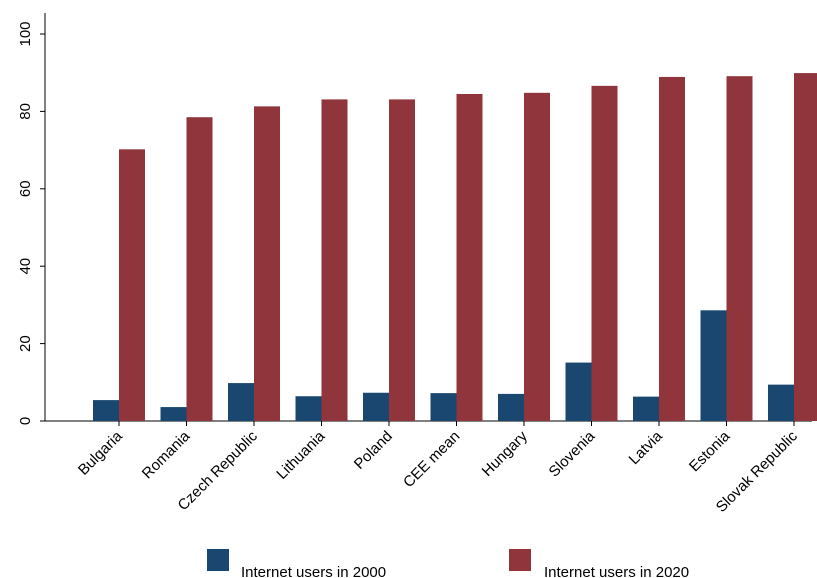 This screenshot has height=578, width=817. I want to click on x-tick-label: Poland, so click(373, 450).